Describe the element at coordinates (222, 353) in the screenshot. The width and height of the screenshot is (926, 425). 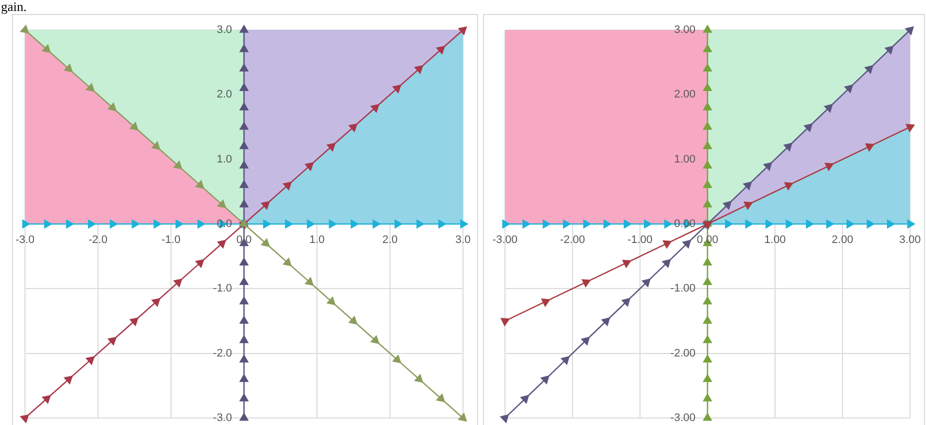
I see `y-tick-label: -2.0` at that location.